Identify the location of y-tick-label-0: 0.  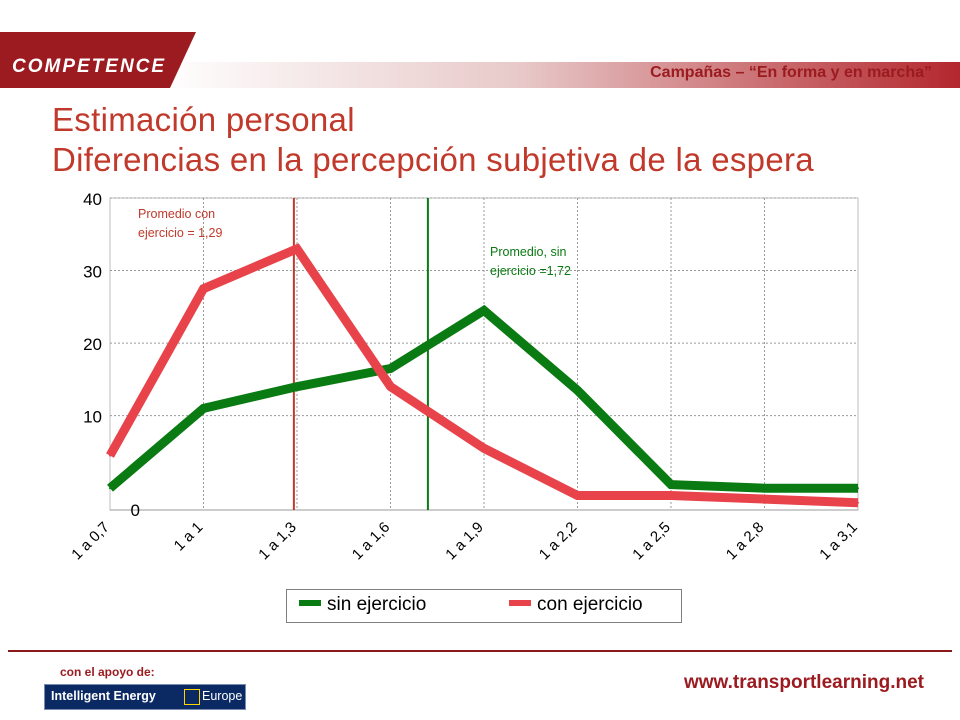
(135, 510).